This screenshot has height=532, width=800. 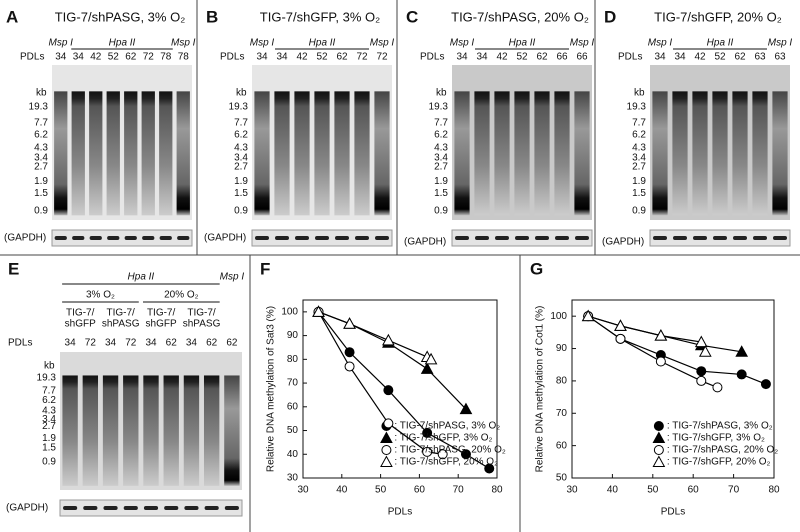 I want to click on y-tick-label: 40, so click(x=293, y=454).